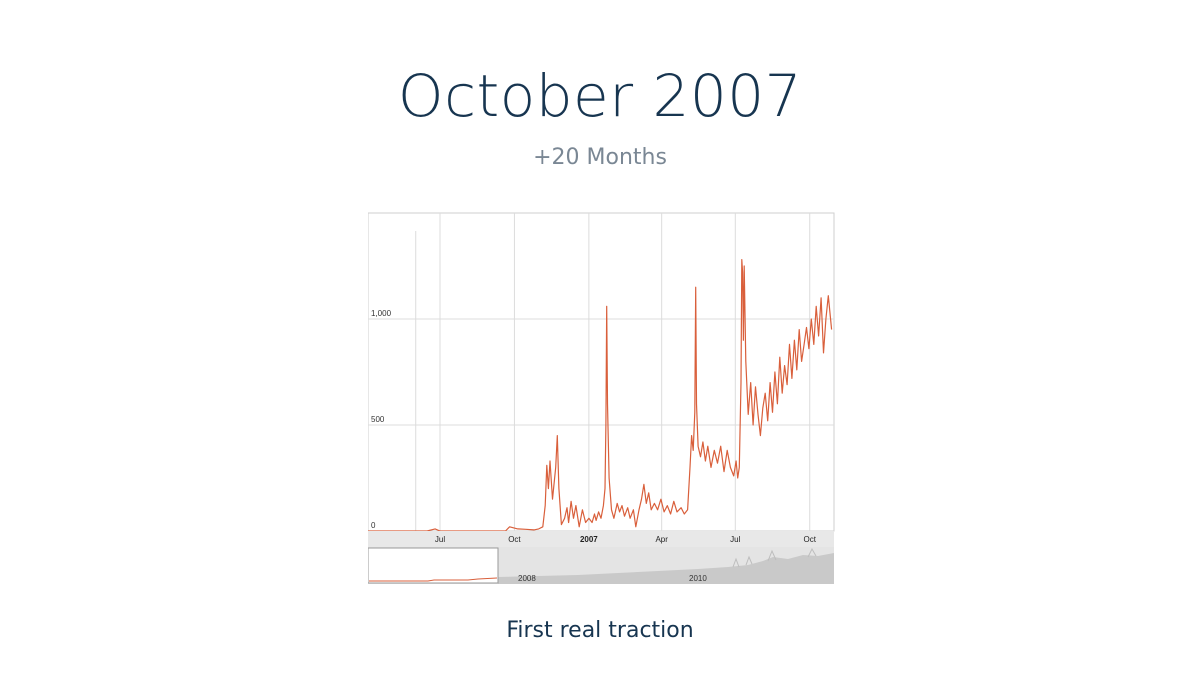 This screenshot has height=675, width=1200. I want to click on slide-caption: First real traction, so click(600, 630).